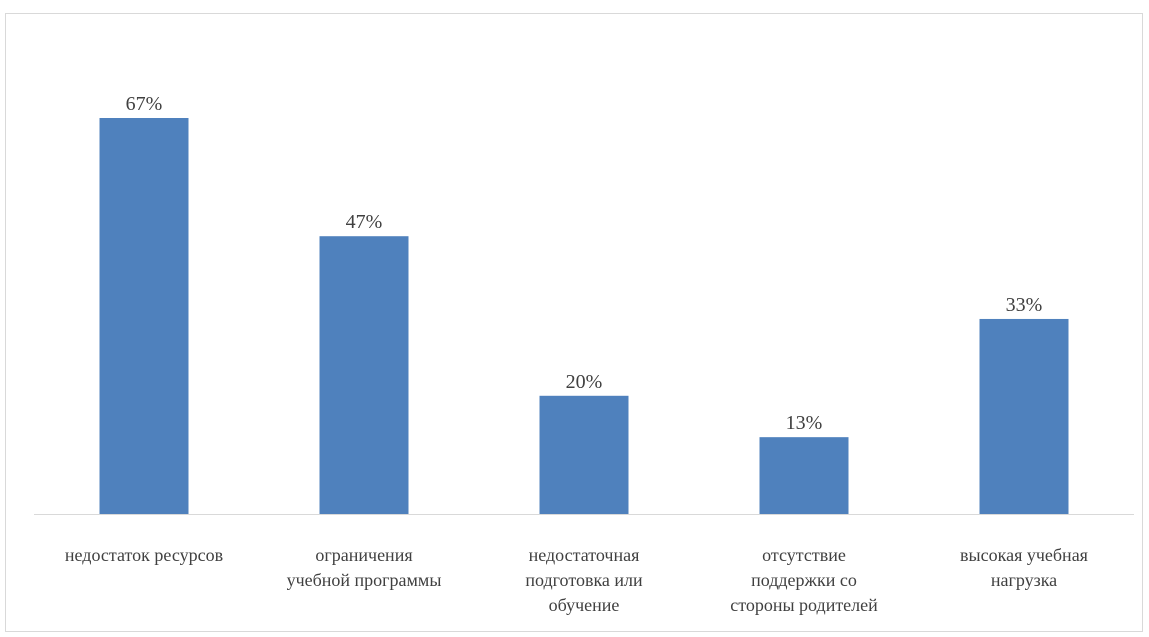  What do you see at coordinates (584, 605) in the screenshot?
I see `category-label-line: обучение` at bounding box center [584, 605].